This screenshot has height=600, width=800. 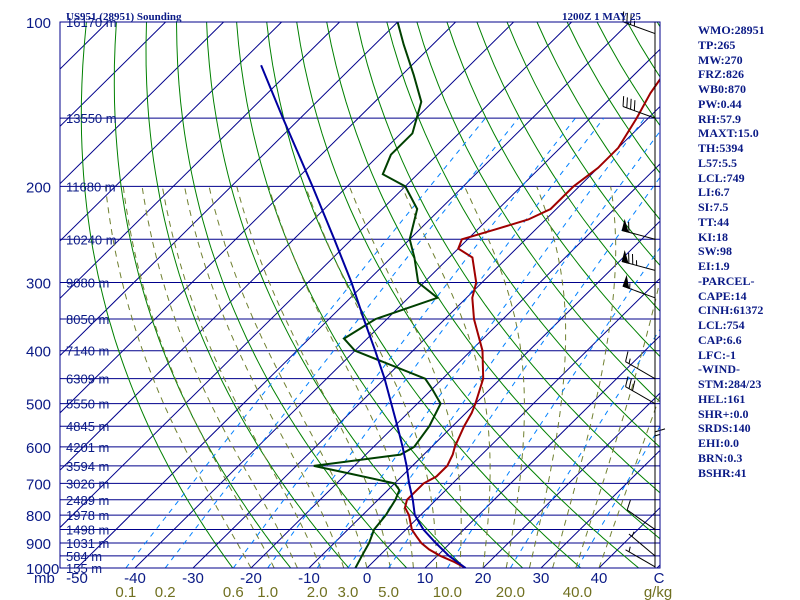 I want to click on index-line: WB0:870, so click(x=722, y=89).